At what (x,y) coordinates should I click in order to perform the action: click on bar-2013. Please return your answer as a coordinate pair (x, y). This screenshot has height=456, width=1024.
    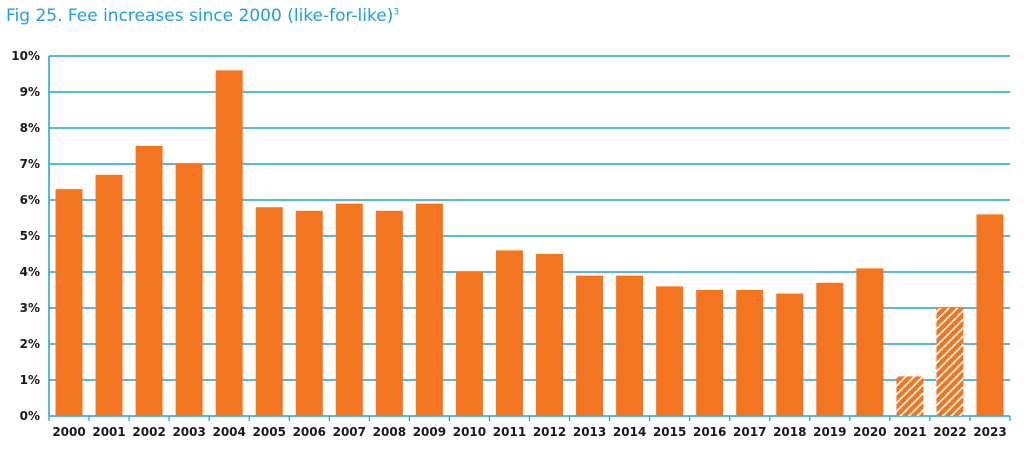
    Looking at the image, I should click on (590, 345).